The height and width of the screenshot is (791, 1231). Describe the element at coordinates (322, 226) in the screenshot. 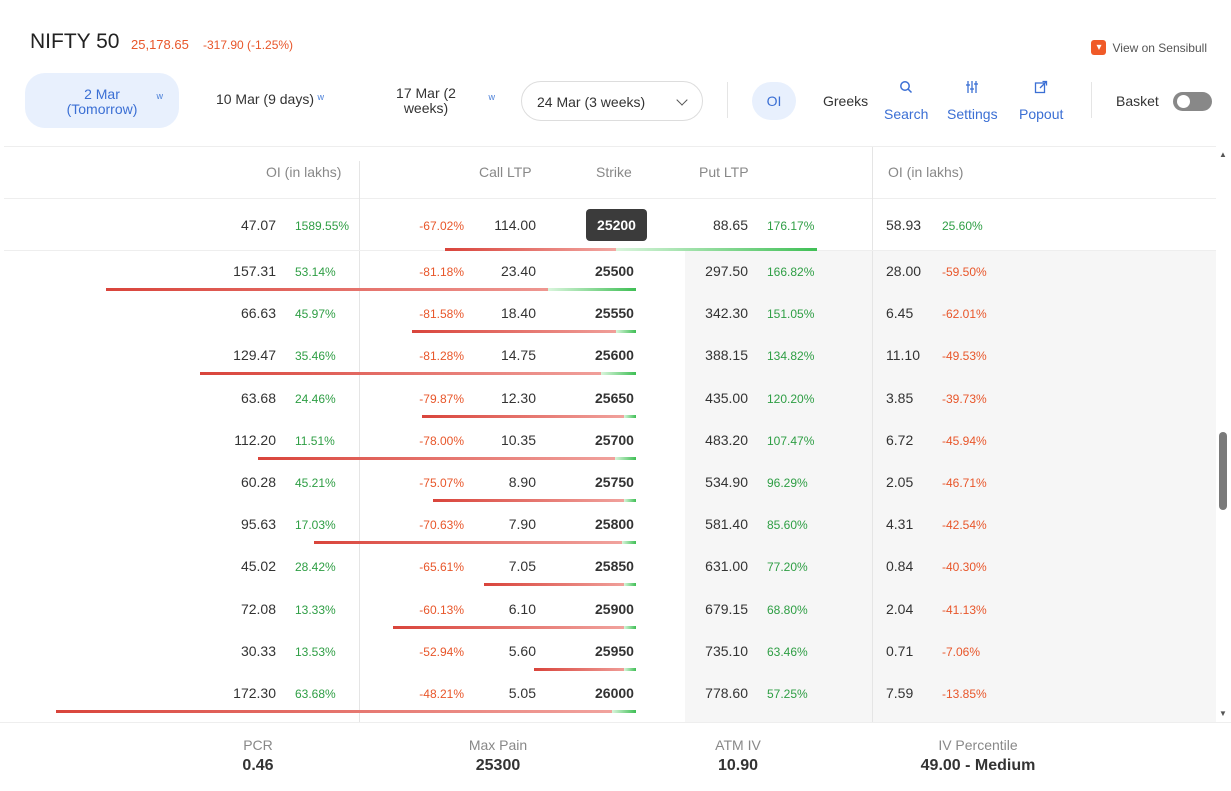

I see `call-oi-change: 1589.55%` at that location.